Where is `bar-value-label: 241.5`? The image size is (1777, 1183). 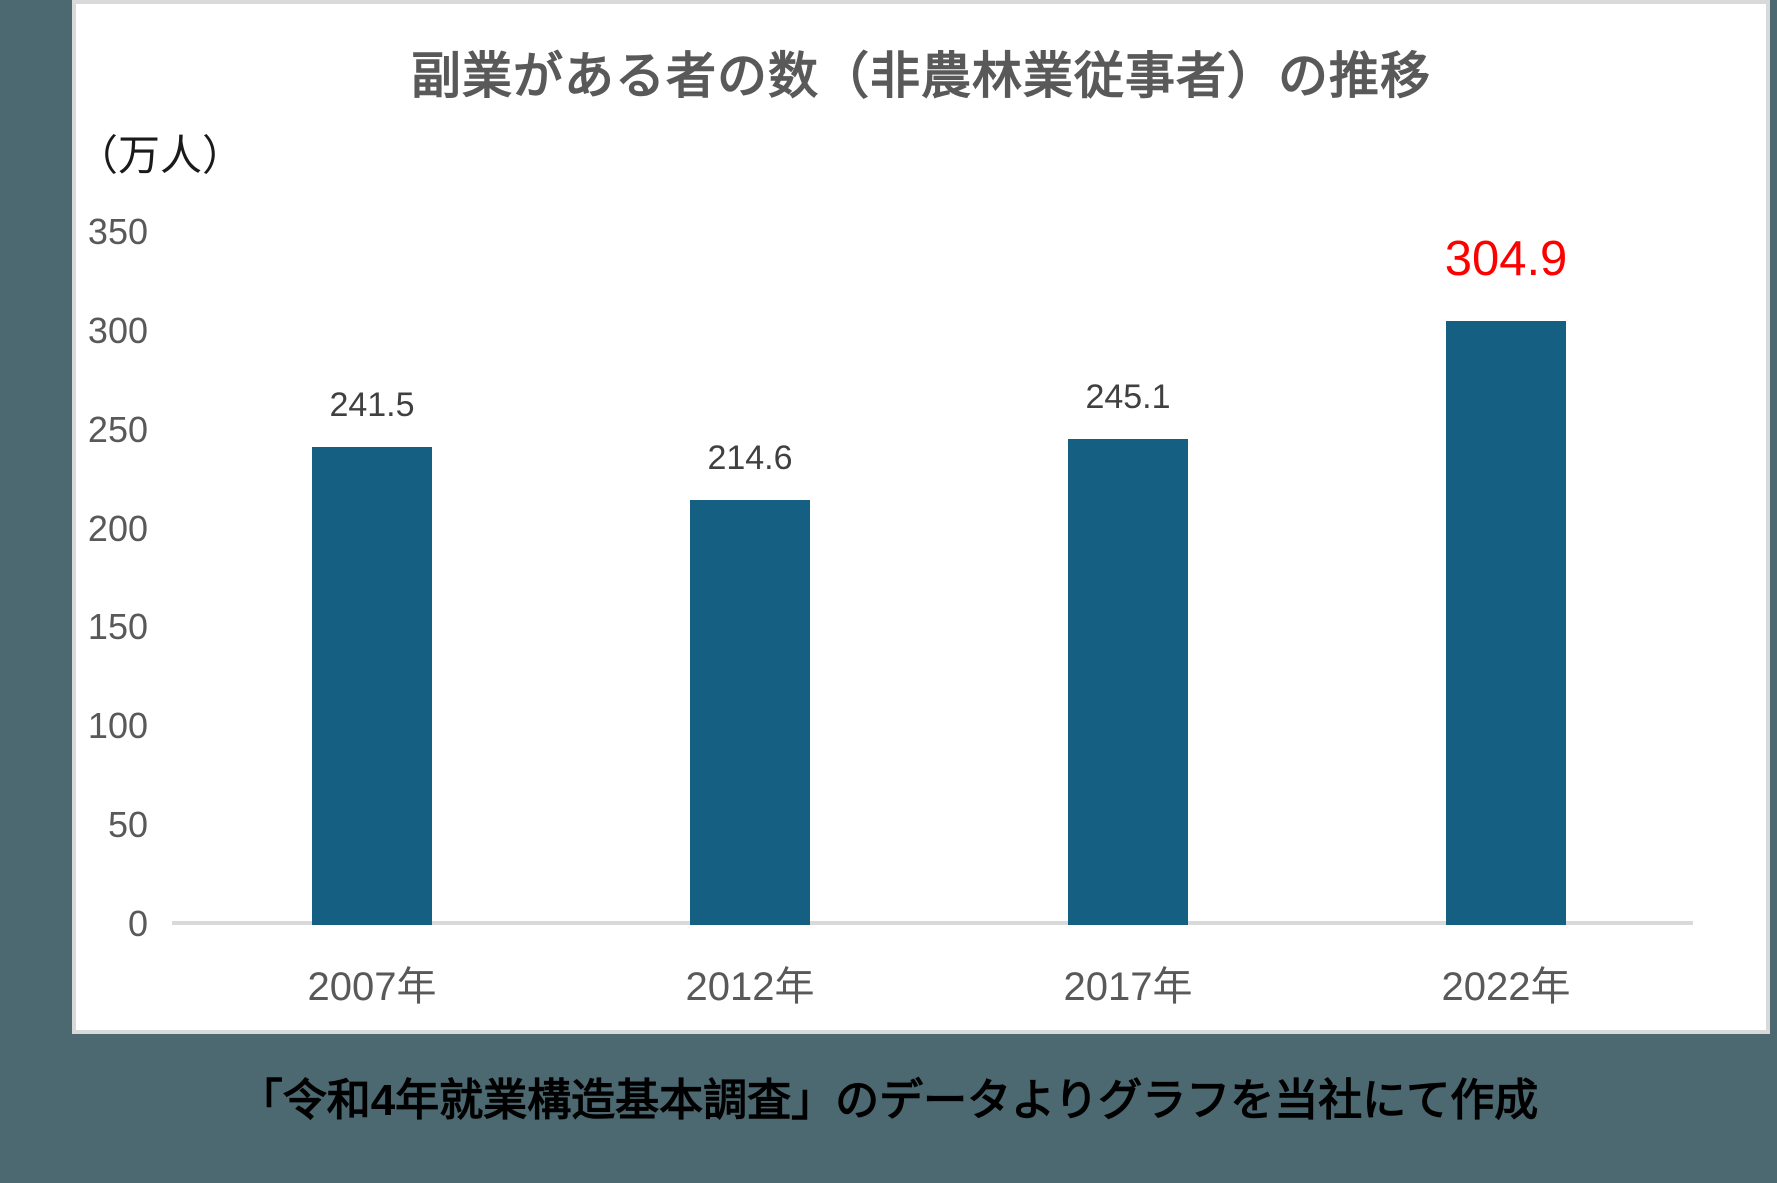
bar-value-label: 241.5 is located at coordinates (372, 404).